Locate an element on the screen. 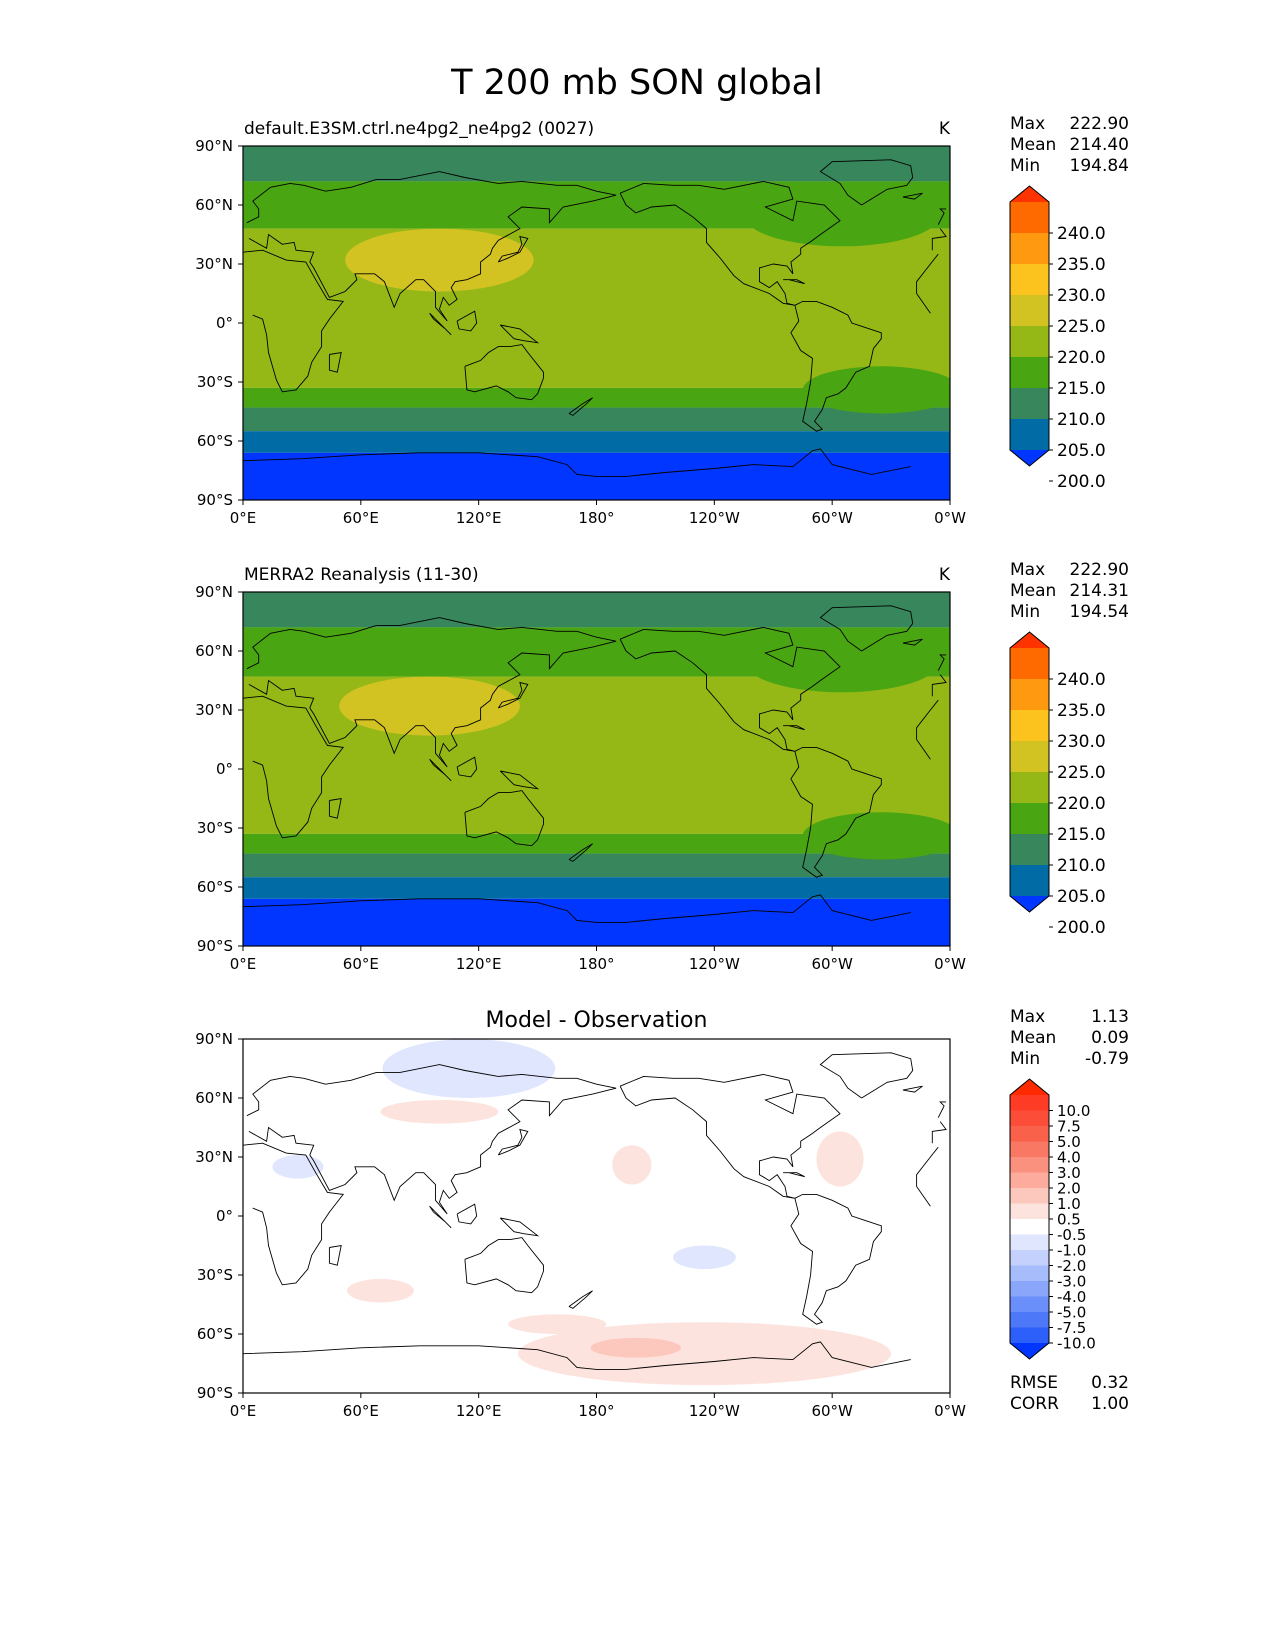 Image resolution: width=1275 pixels, height=1650 pixels. panel-title: MERRA2 Reanalysis (11-30) is located at coordinates (361, 575).